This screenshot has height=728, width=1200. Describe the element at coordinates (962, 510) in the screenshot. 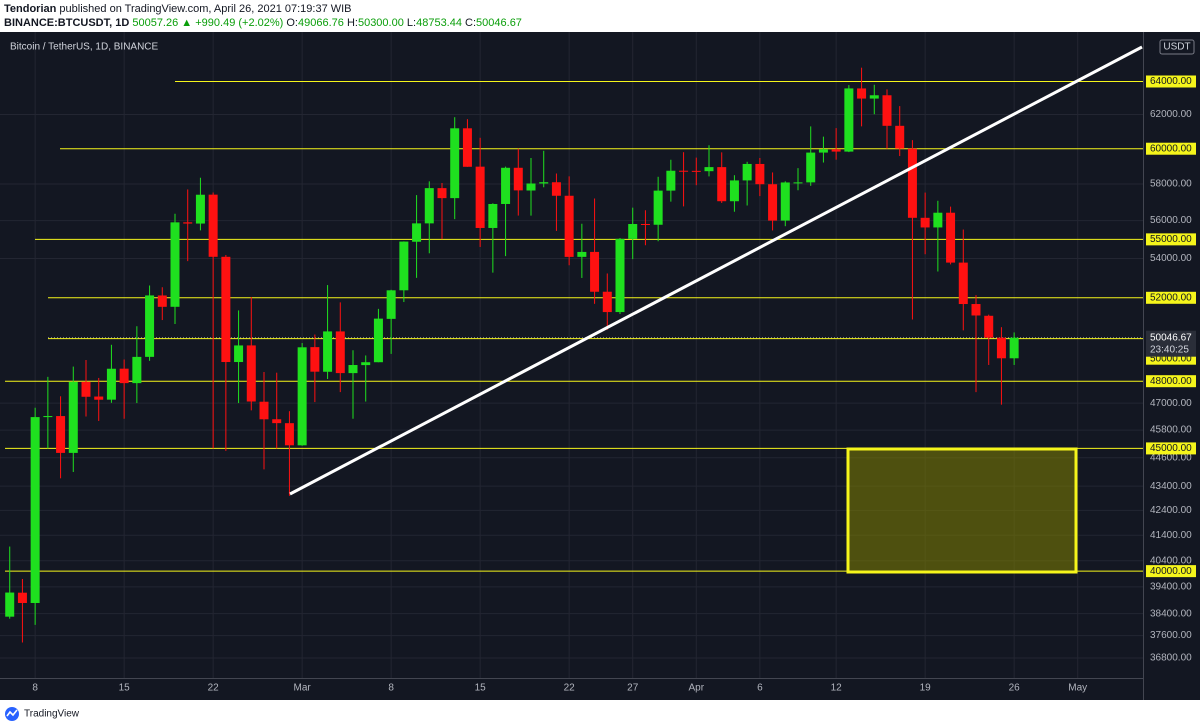

I see `zone-box` at that location.